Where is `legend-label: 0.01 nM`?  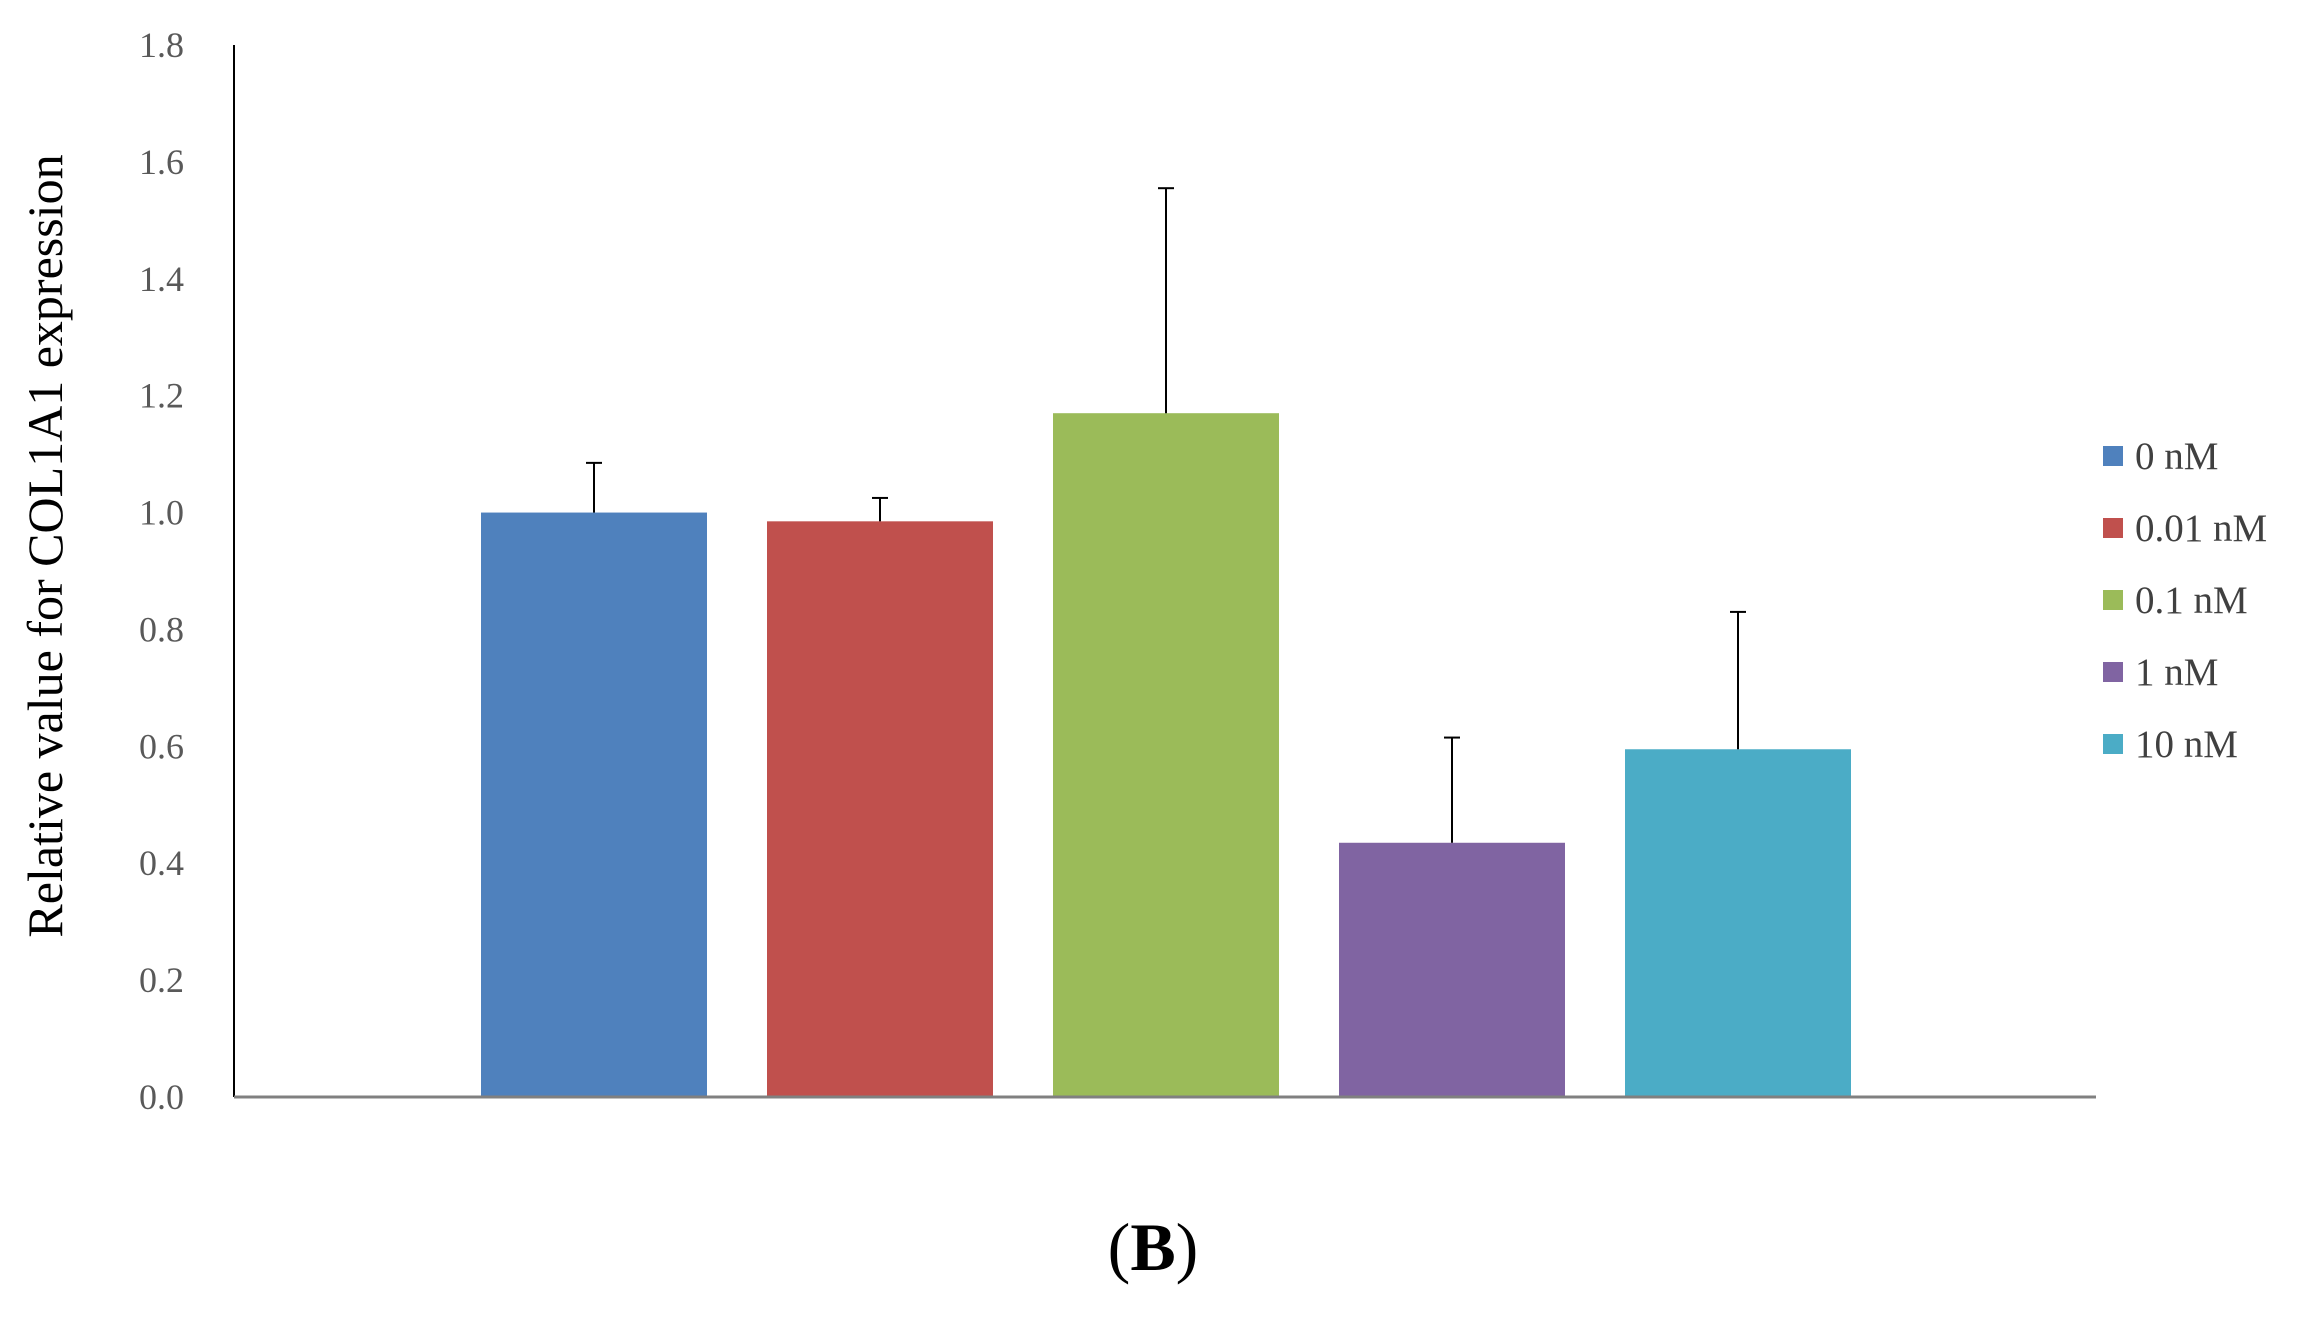
legend-label: 0.01 nM is located at coordinates (2201, 528).